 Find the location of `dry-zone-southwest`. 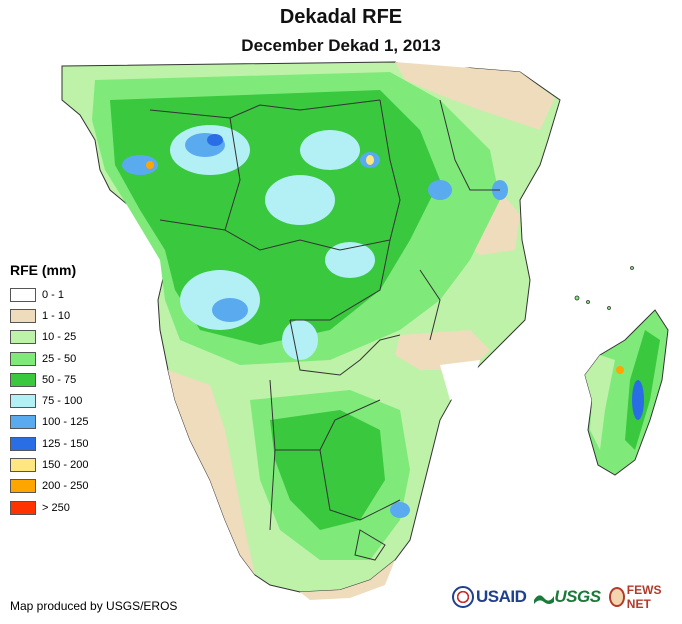

dry-zone-southwest is located at coordinates (211, 472).